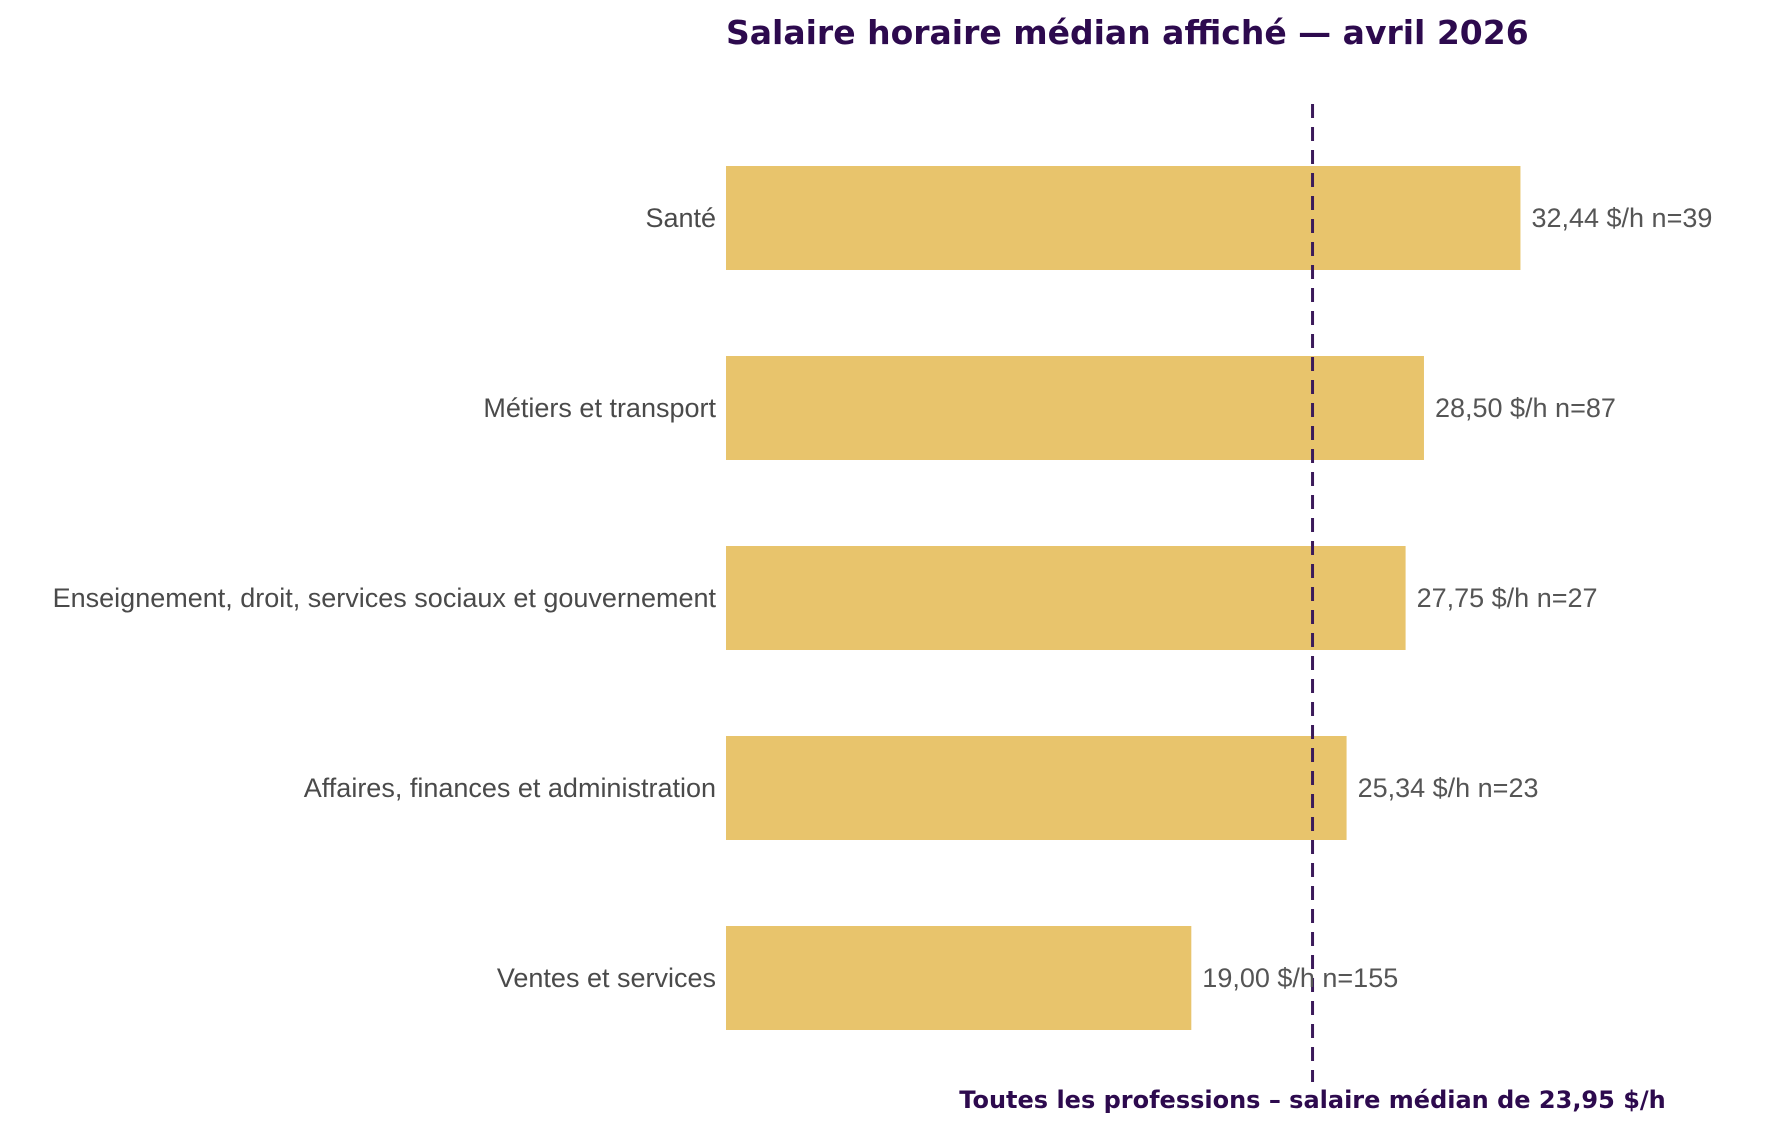 Image resolution: width=1769 pixels, height=1127 pixels. I want to click on category-label: Ventes et services, so click(606, 978).